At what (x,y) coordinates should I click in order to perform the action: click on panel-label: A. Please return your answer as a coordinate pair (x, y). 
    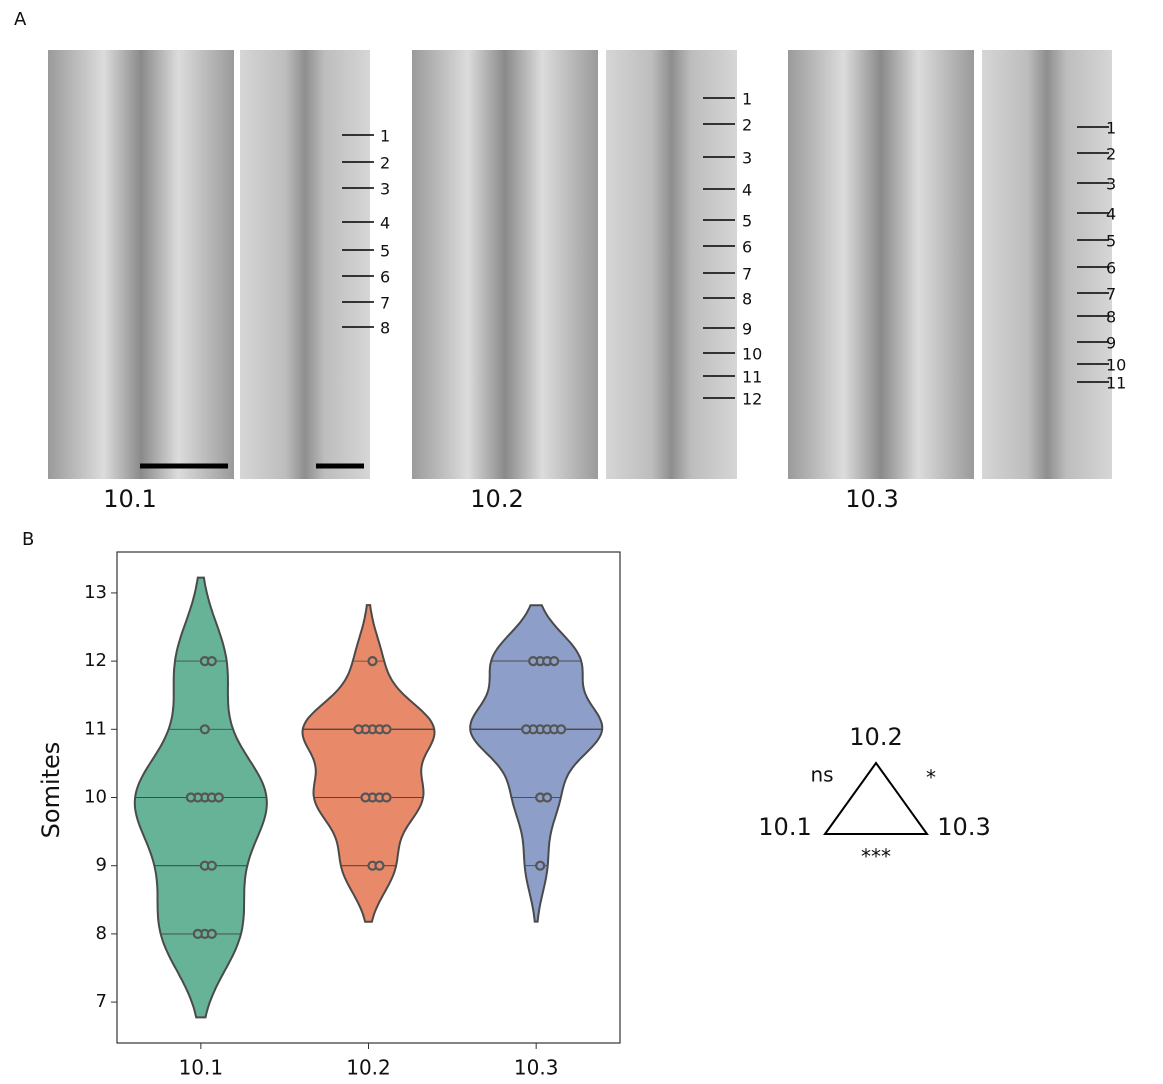
    Looking at the image, I should click on (20, 19).